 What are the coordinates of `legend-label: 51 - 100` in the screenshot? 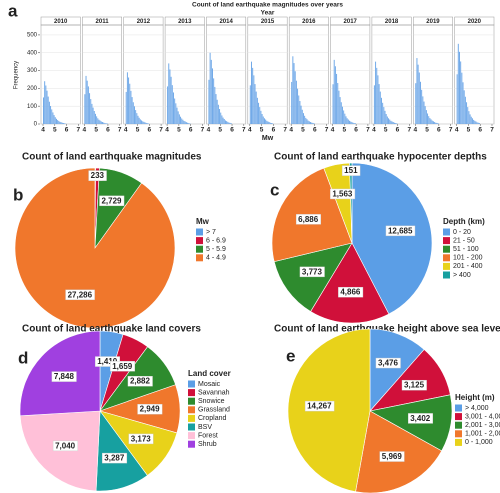 It's located at (466, 249).